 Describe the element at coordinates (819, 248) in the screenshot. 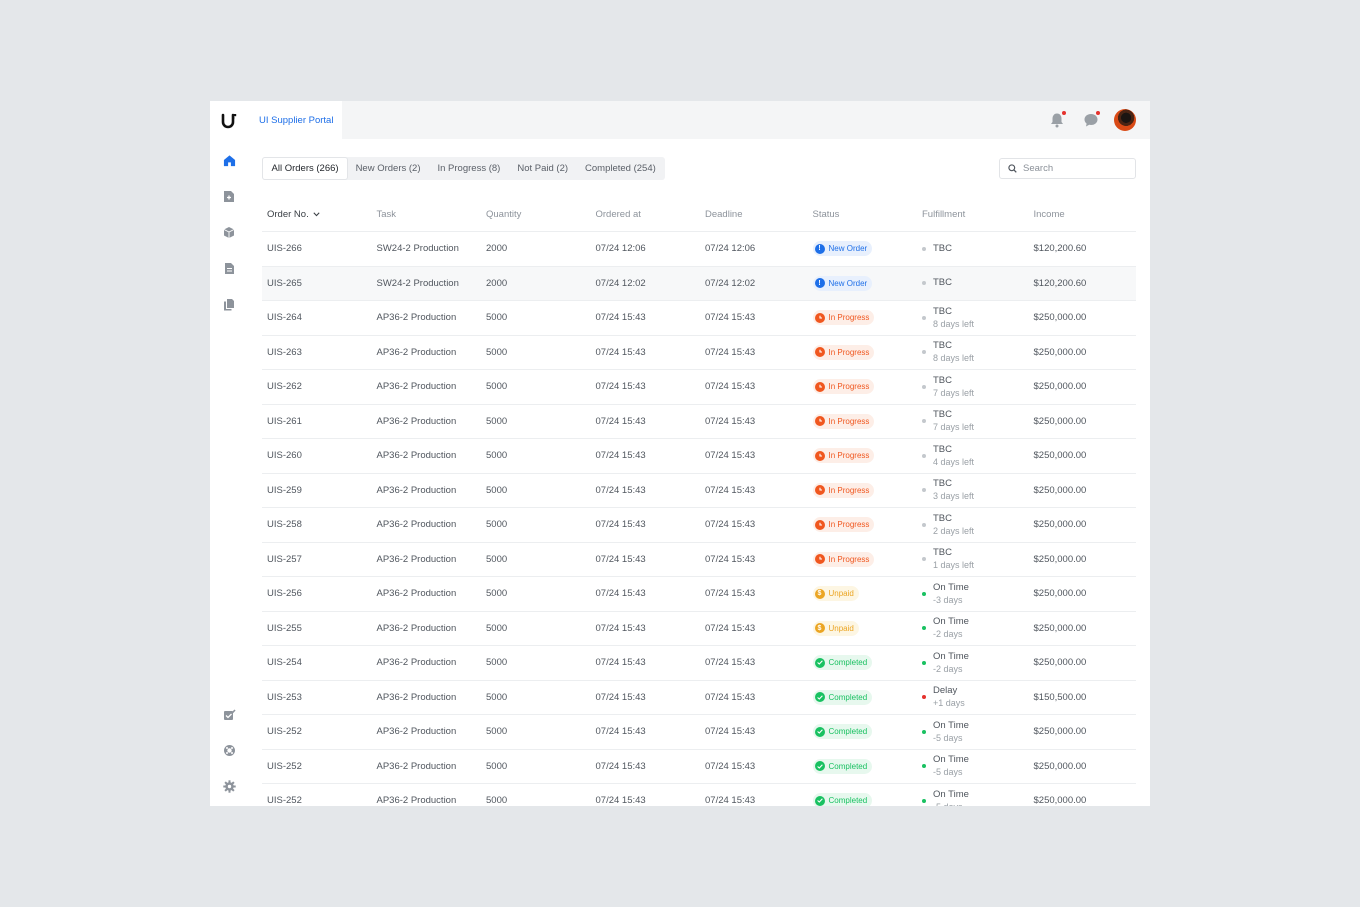

I see `info-icon: !` at that location.